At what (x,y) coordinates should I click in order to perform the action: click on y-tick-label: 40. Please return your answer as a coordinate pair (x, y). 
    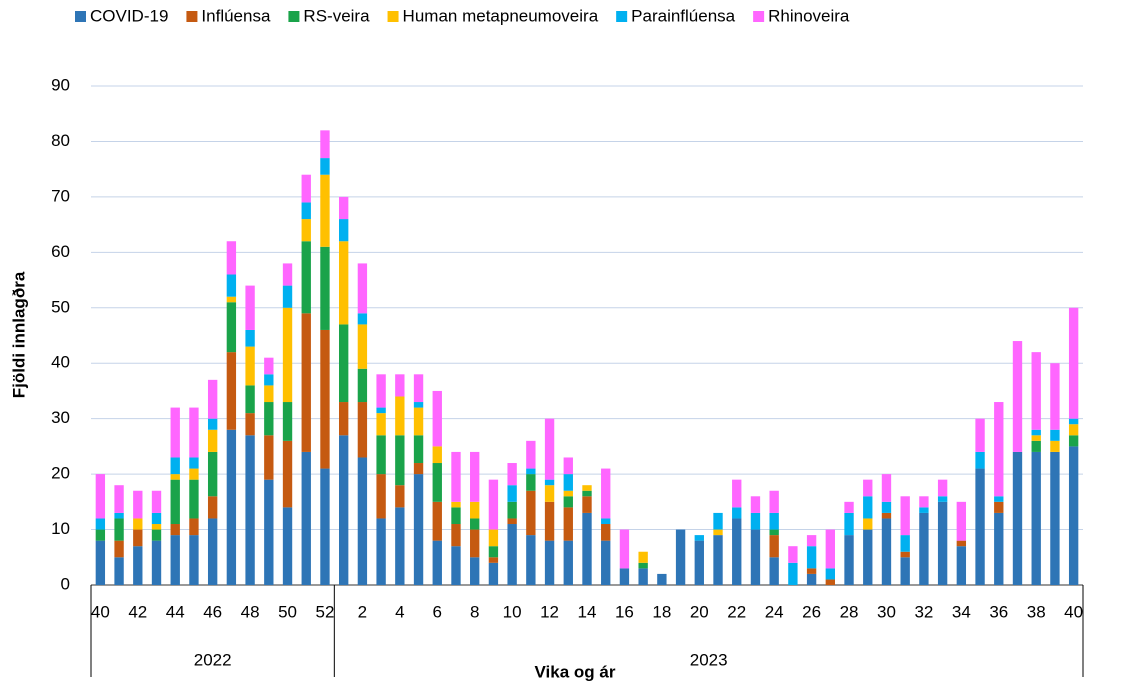
    Looking at the image, I should click on (60, 362).